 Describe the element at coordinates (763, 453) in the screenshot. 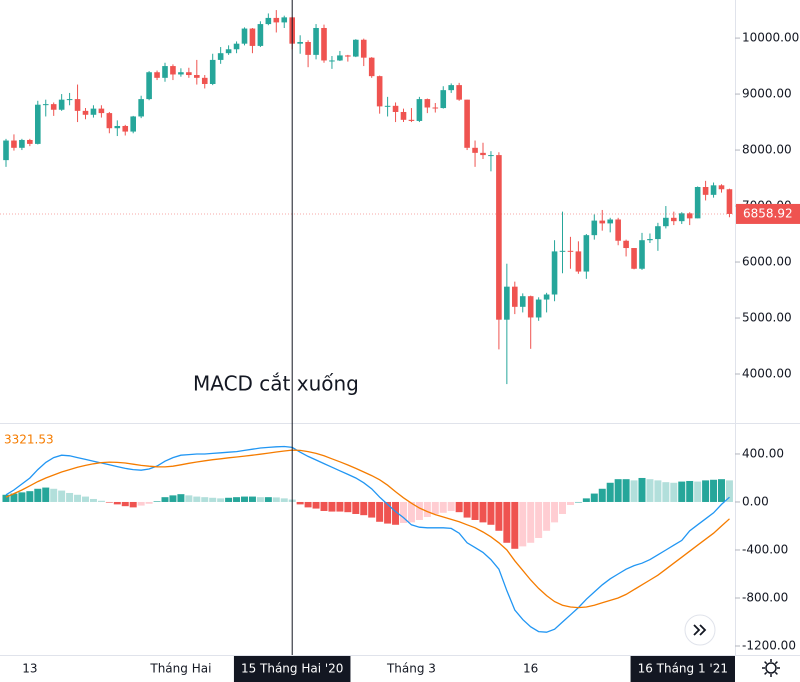

I see `y2-tick-label: 400.00` at that location.